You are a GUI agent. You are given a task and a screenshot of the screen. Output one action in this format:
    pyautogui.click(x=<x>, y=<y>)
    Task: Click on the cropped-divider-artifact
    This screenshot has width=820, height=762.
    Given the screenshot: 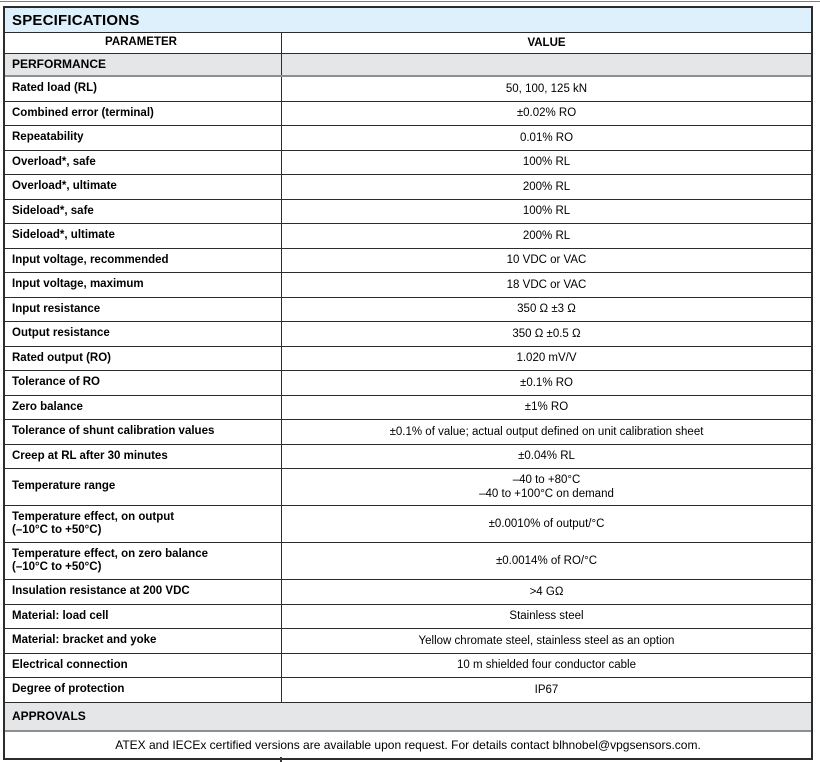 What is the action you would take?
    pyautogui.click(x=281, y=759)
    